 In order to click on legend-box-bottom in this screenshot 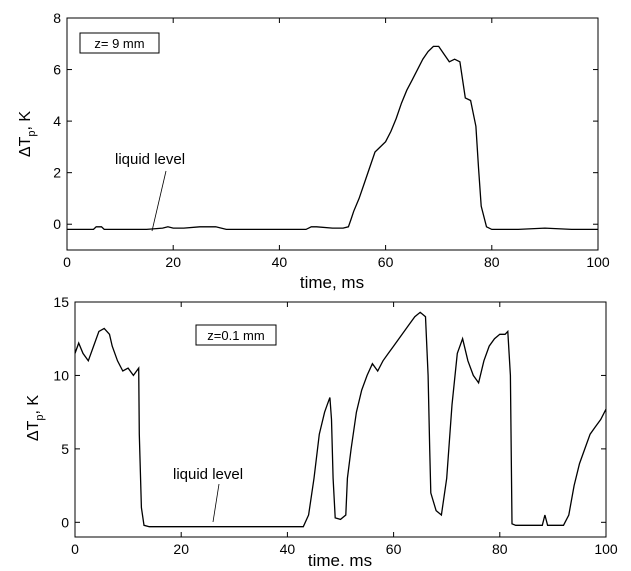, I will do `click(236, 335)`.